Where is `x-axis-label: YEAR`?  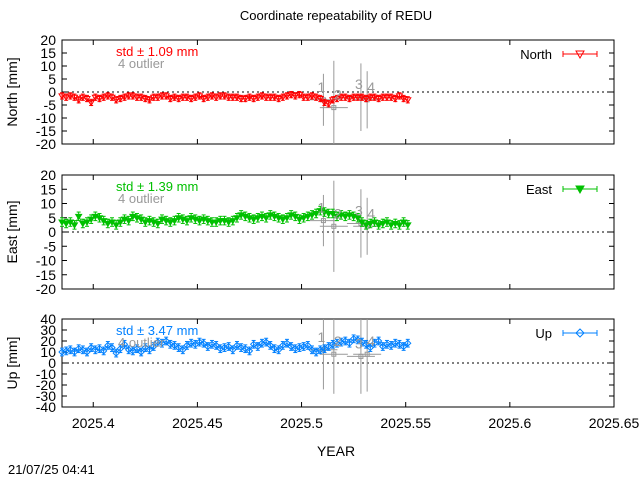
x-axis-label: YEAR is located at coordinates (336, 451).